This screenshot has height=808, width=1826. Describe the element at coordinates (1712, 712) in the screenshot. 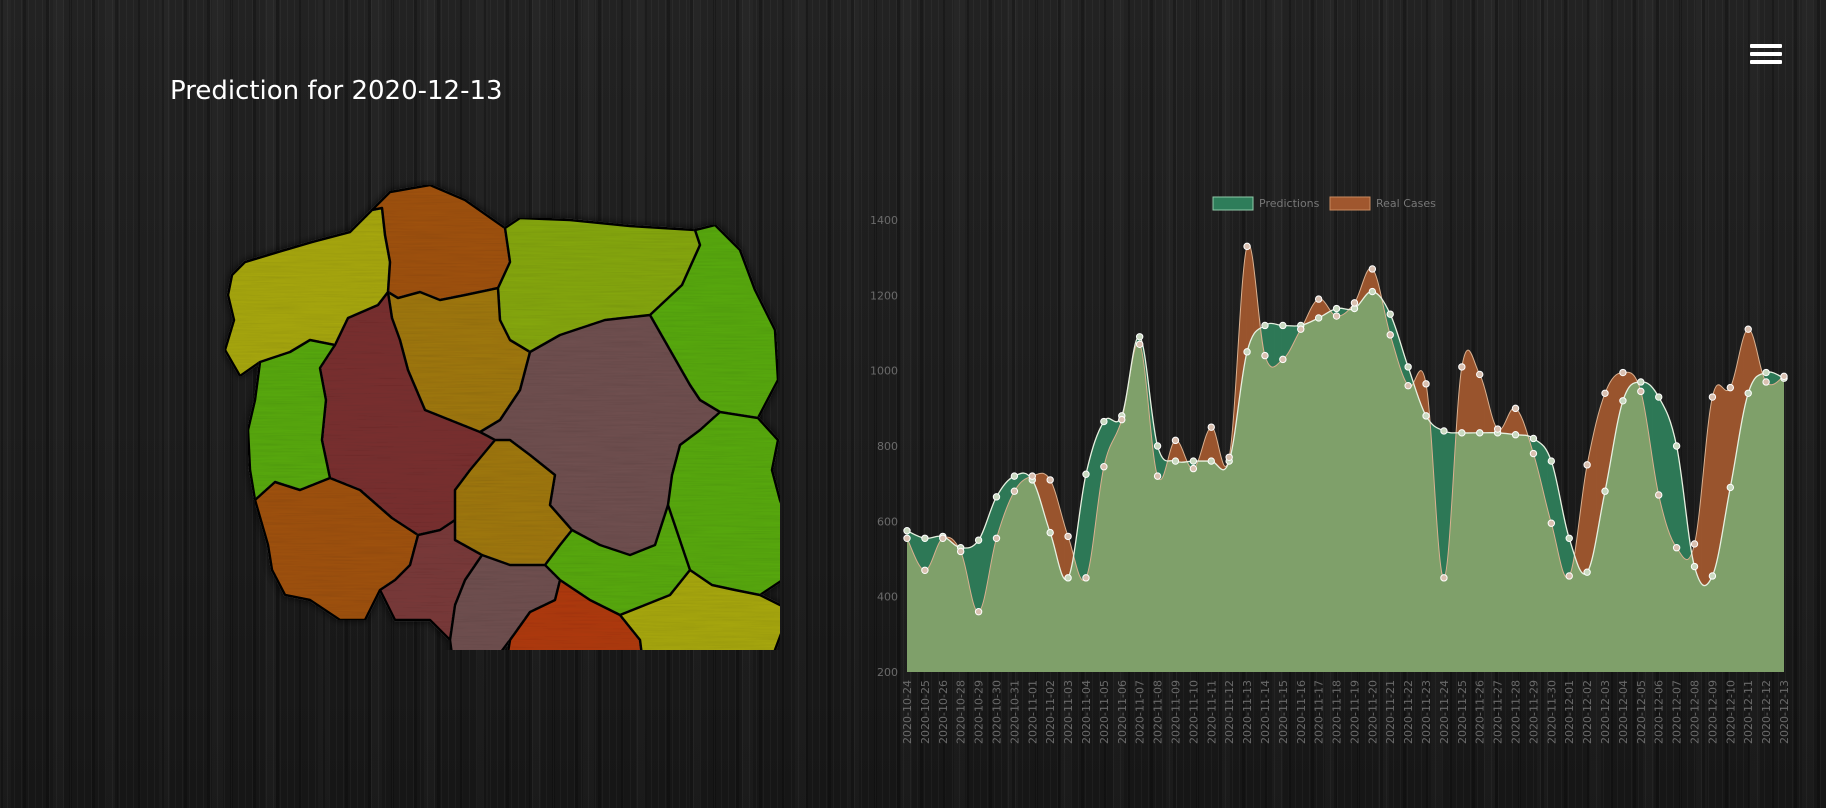

I see `x-tick-label: 2020-12-09` at that location.